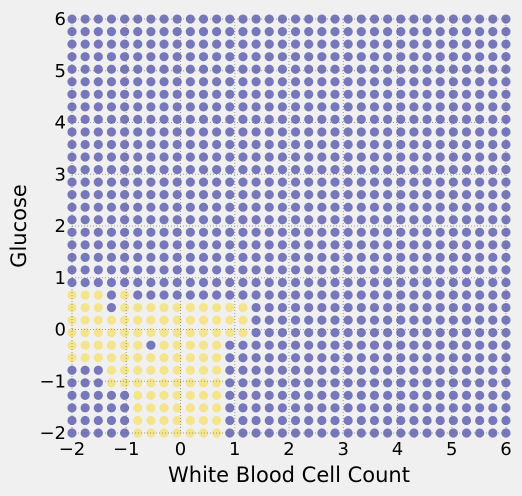  Describe the element at coordinates (60, 123) in the screenshot. I see `y-tick-label: 4` at that location.